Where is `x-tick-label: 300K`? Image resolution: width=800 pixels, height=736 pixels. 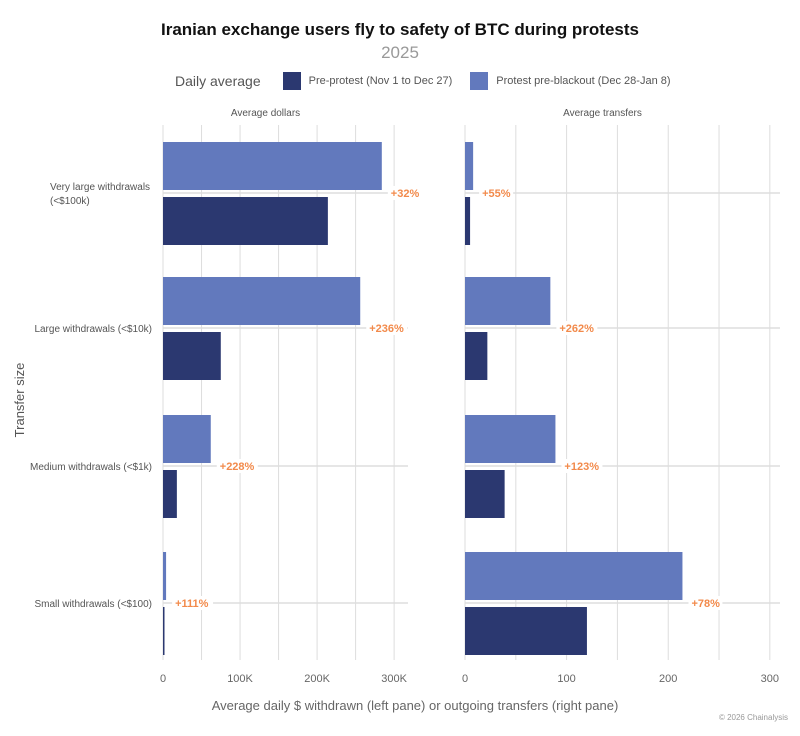 x-tick-label: 300K is located at coordinates (394, 679).